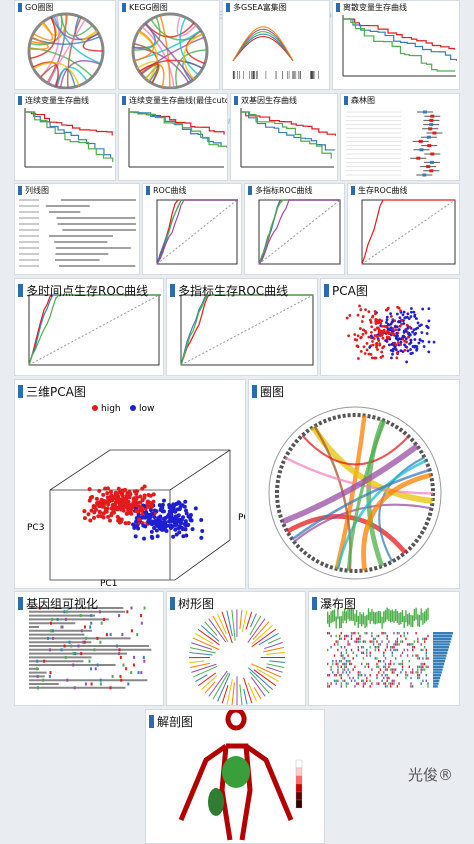 Image resolution: width=474 pixels, height=844 pixels. What do you see at coordinates (256, 7) in the screenshot?
I see `panel-title: 多GSEA富集图` at bounding box center [256, 7].